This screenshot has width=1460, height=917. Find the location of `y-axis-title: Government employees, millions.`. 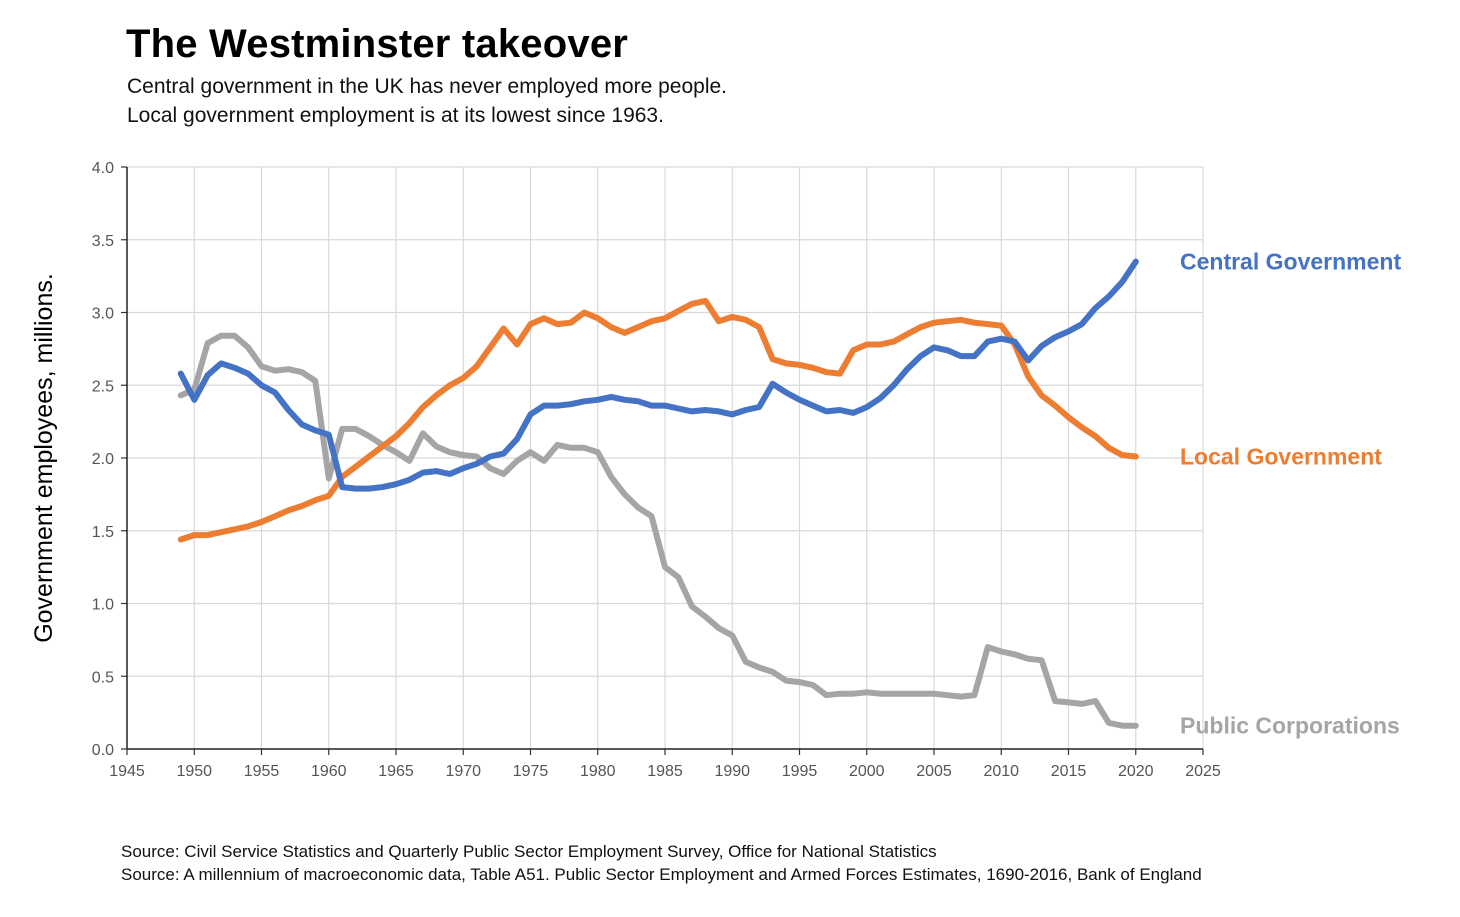

y-axis-title: Government employees, millions. is located at coordinates (44, 458).